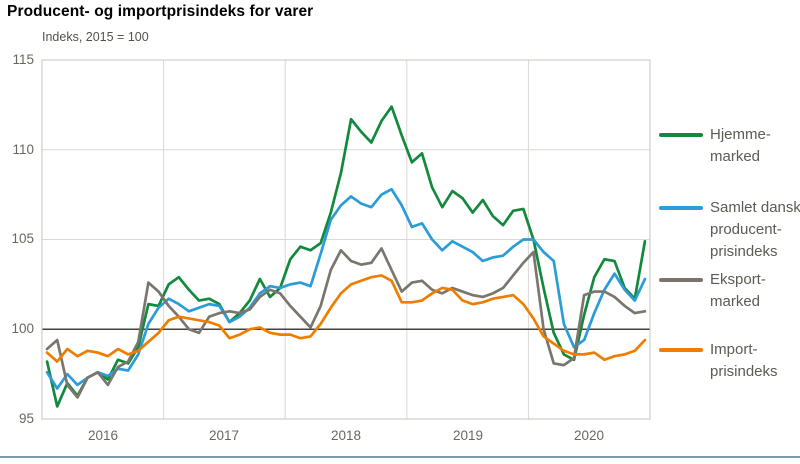 The width and height of the screenshot is (800, 464). What do you see at coordinates (400, 457) in the screenshot?
I see `bottom-accent-rule` at bounding box center [400, 457].